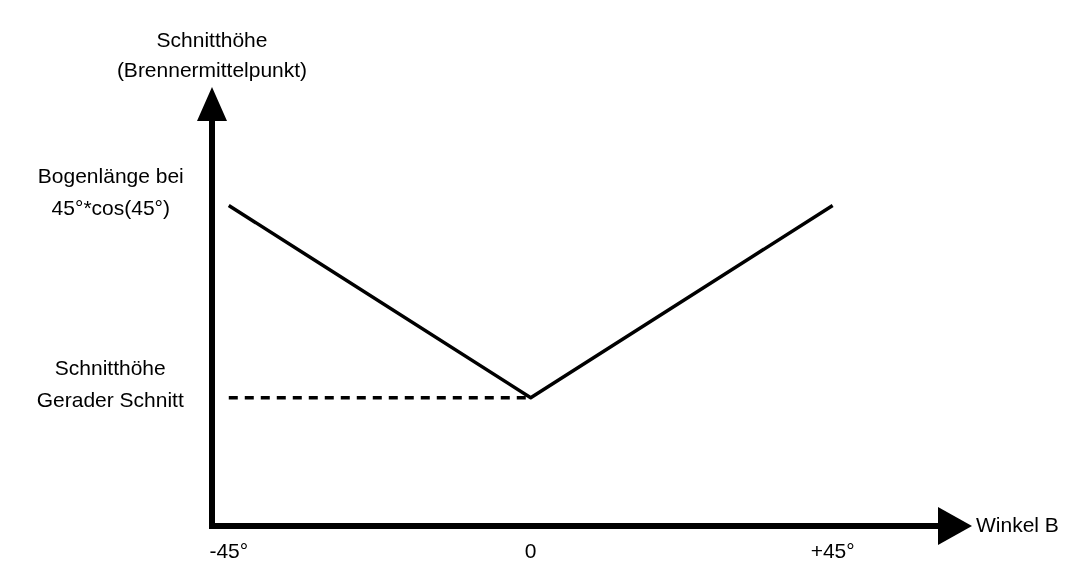 The image size is (1086, 583). I want to click on x-tick-label: -45°, so click(229, 551).